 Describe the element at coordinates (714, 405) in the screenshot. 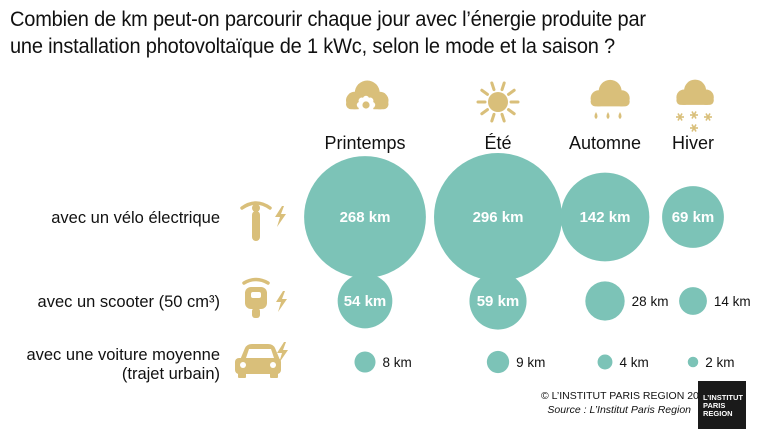

I see `logo-line-2: PARIS` at that location.